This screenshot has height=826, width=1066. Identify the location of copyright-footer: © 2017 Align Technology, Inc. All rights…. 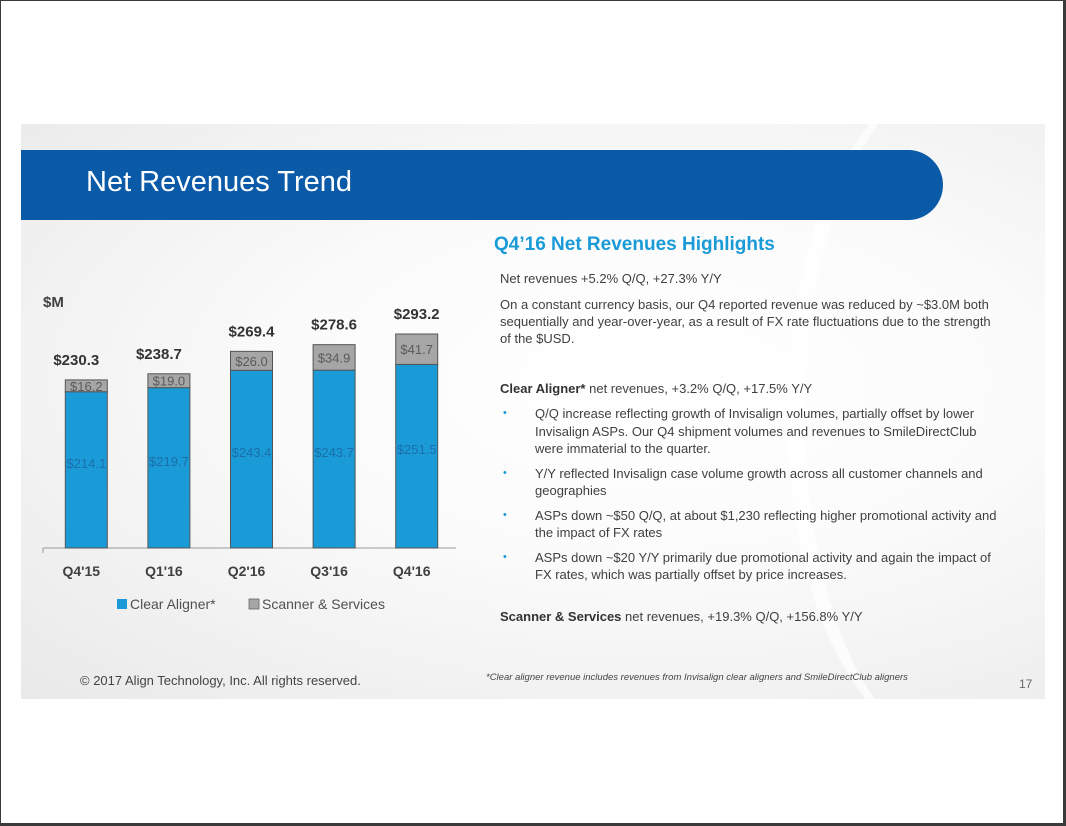
(220, 680).